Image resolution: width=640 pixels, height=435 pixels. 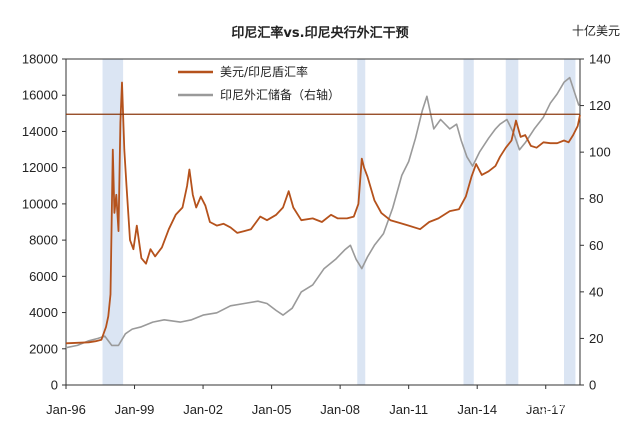 I want to click on watermark-text: 知乎 @秋水时至, so click(x=557, y=406).